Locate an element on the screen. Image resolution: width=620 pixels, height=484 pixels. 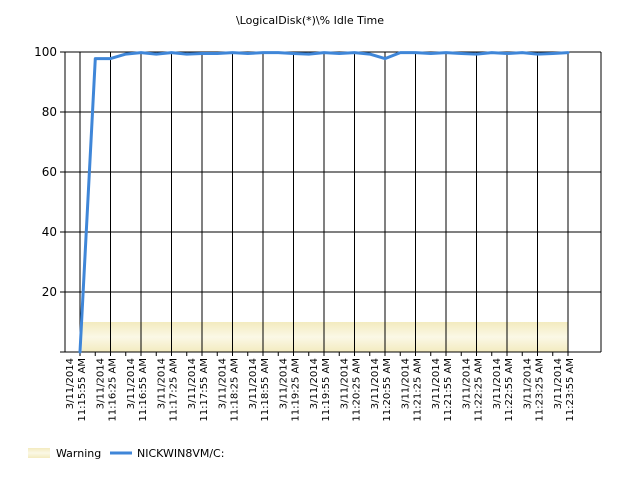
x-tick-label: 3/11/201411:16:25 AM is located at coordinates (107, 390).